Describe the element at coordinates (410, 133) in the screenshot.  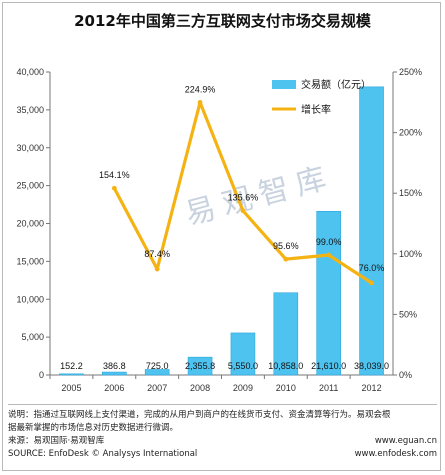
I see `y-tick-right-label: 200%` at that location.